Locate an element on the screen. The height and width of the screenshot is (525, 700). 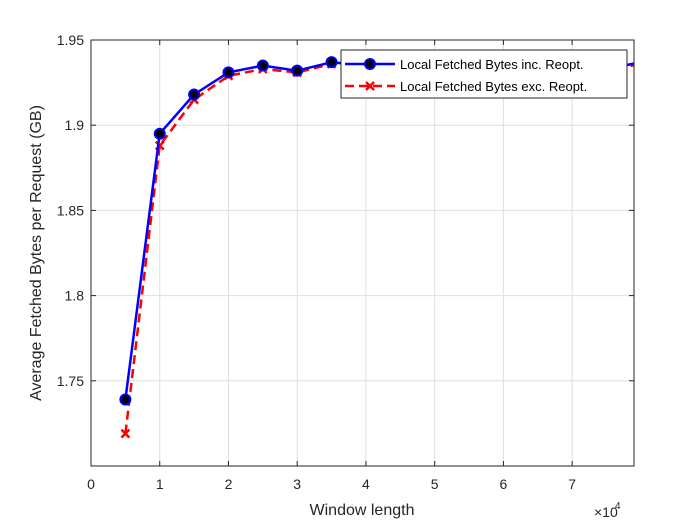
legend-label-series-2: Local Fetched Bytes exc. Reopt. is located at coordinates (493, 86).